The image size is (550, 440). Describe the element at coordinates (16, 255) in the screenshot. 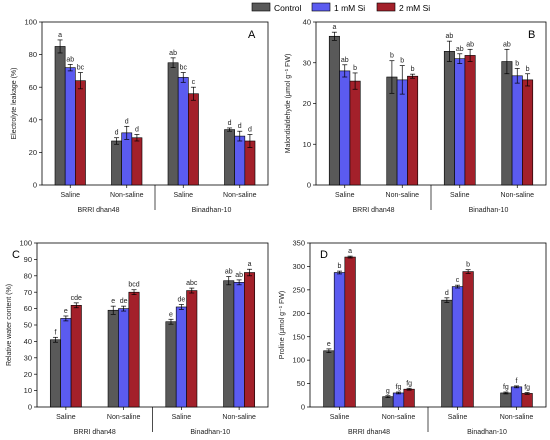

I see `panel-letter: C` at that location.